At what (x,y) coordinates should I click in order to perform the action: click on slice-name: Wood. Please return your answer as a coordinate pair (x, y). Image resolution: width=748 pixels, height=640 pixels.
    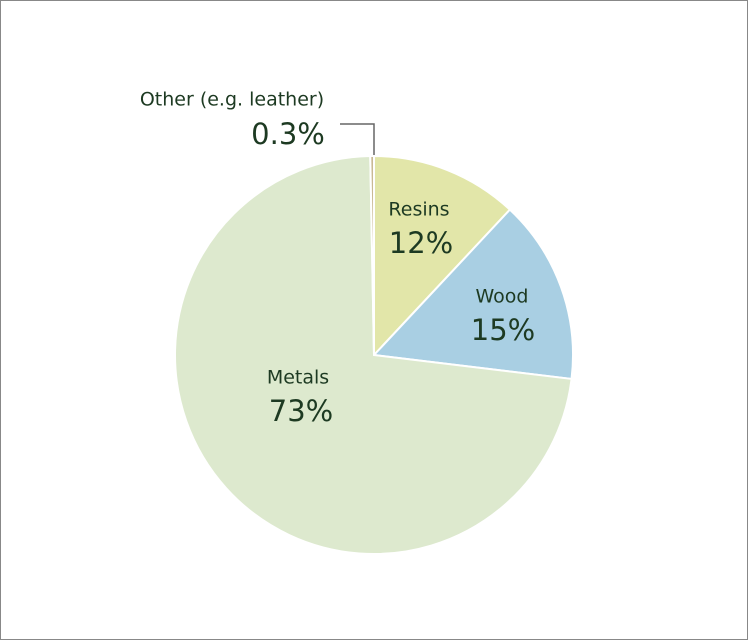
    Looking at the image, I should click on (502, 297).